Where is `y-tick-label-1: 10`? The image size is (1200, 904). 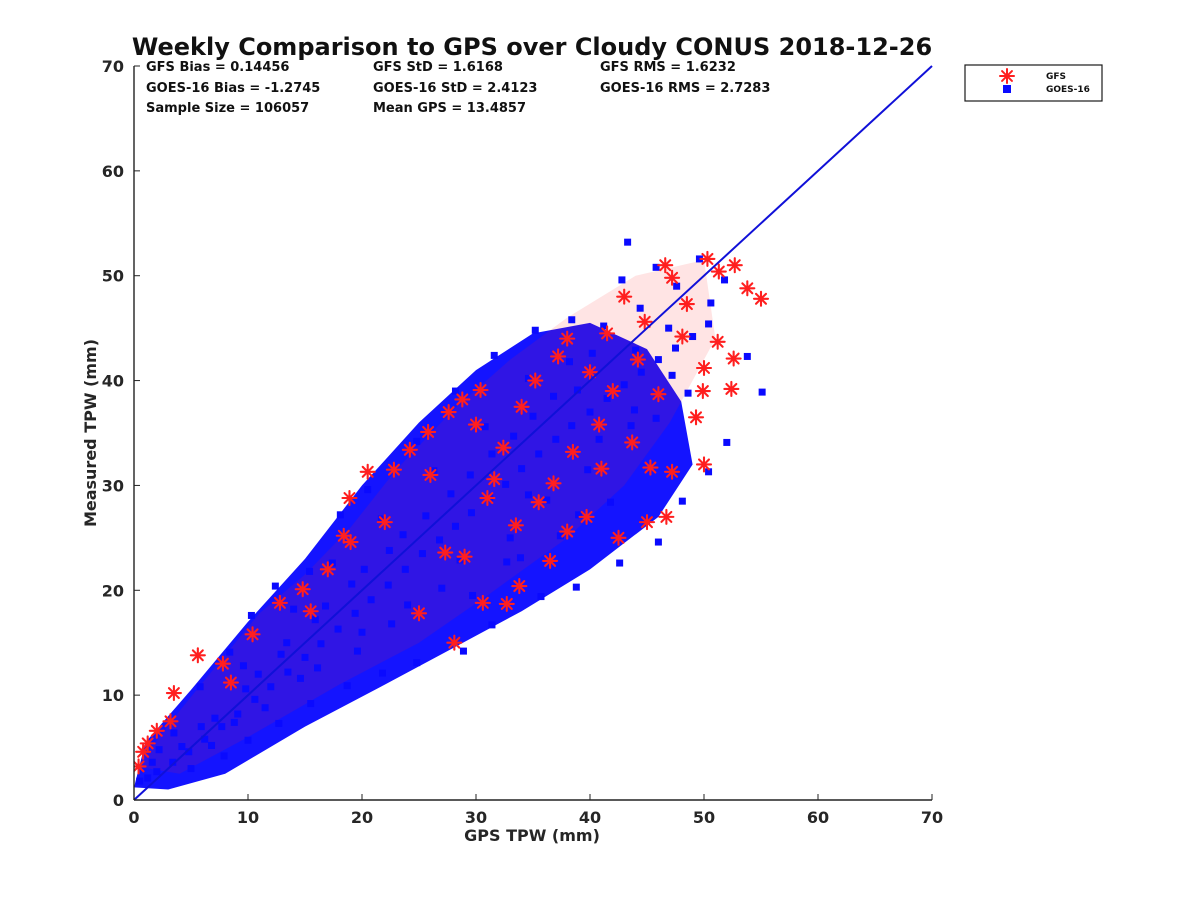 y-tick-label-1: 10 is located at coordinates (113, 695).